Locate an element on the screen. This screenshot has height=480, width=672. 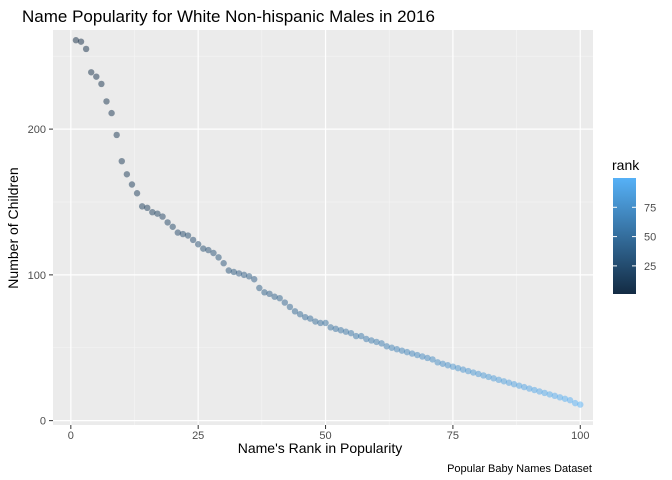
color-legend: rank 25 50 75 is located at coordinates (634, 225).